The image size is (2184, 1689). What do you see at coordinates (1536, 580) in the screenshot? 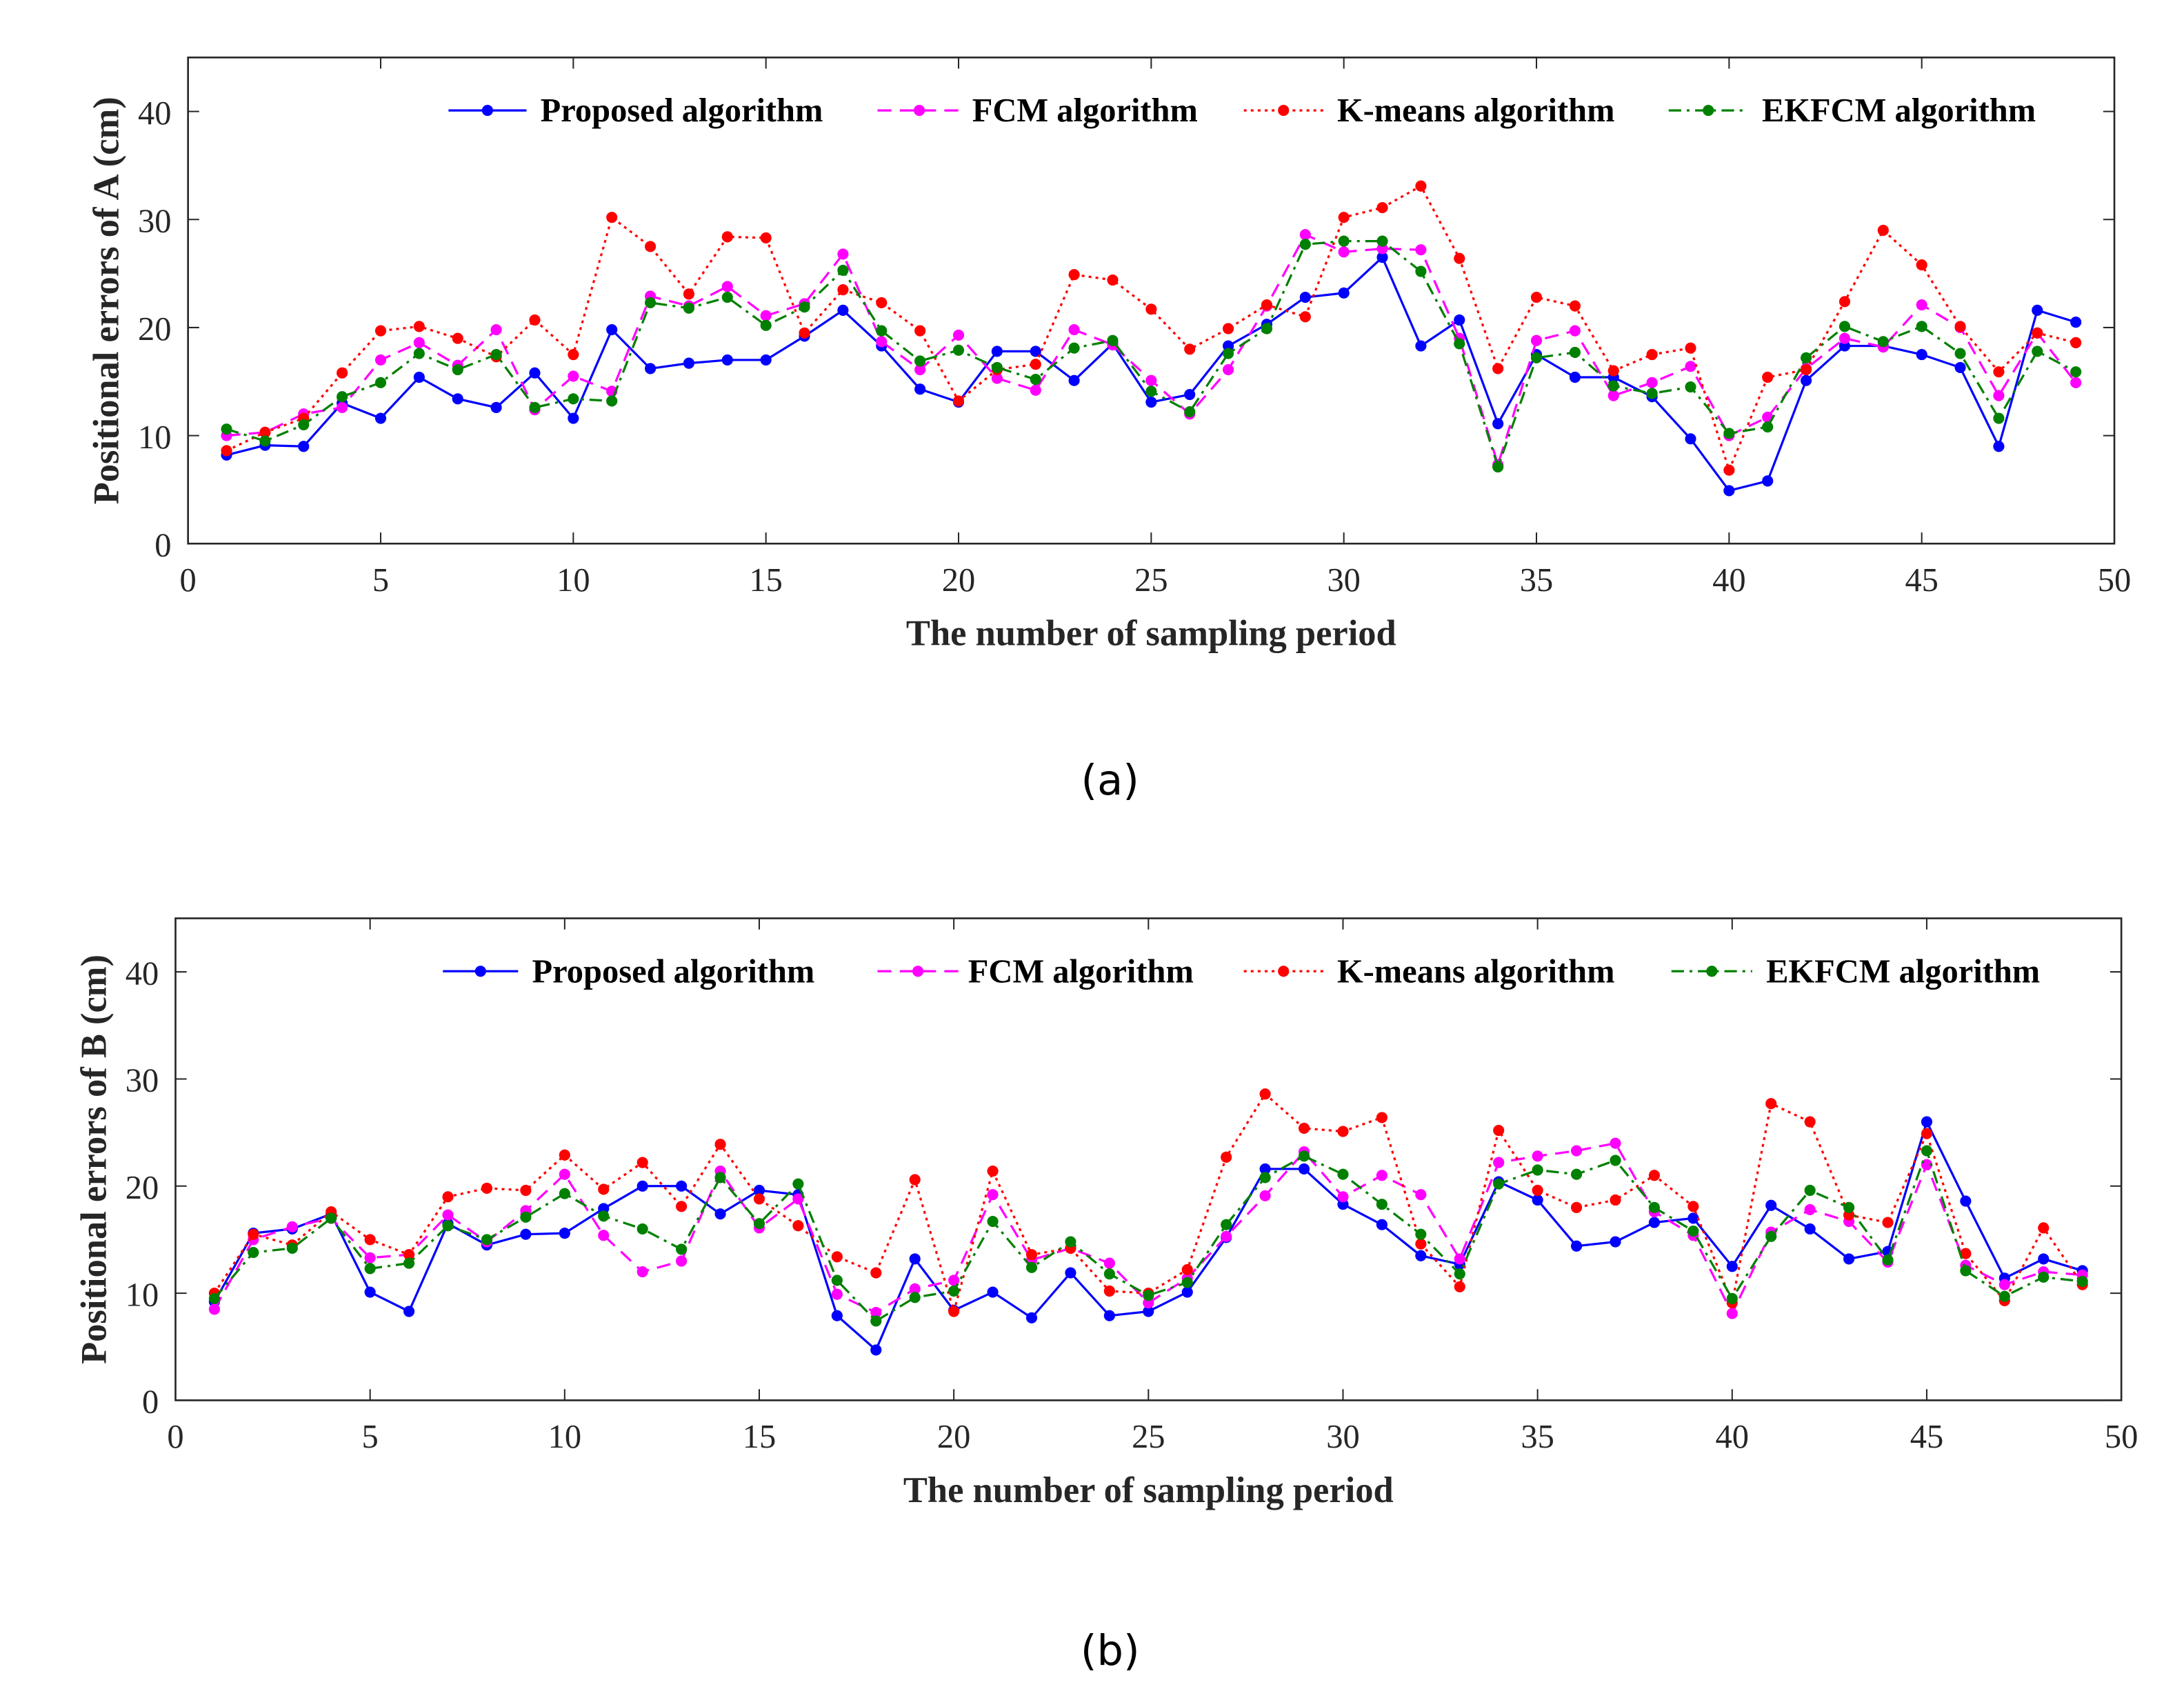
I see `x-tick-label: 35` at bounding box center [1536, 580].